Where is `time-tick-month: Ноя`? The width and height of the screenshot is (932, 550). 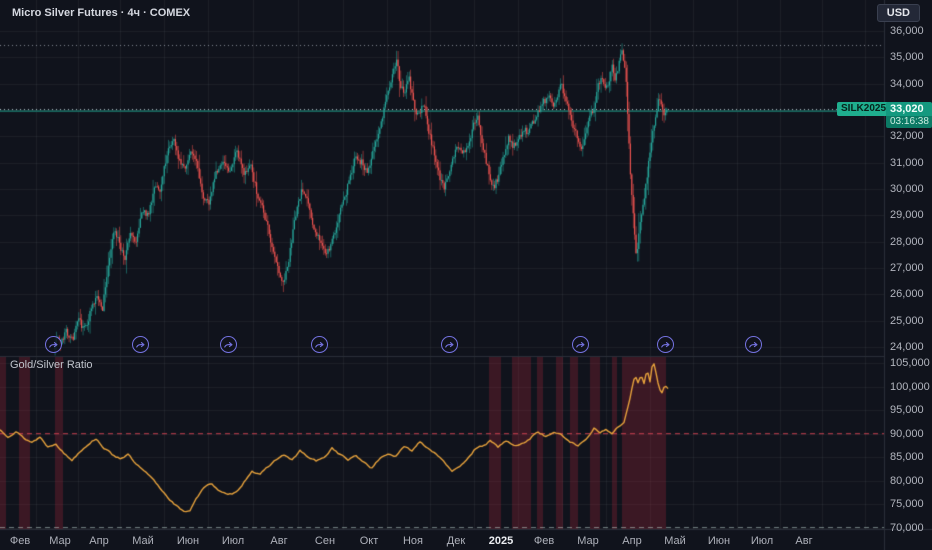 time-tick-month: Ноя is located at coordinates (413, 541).